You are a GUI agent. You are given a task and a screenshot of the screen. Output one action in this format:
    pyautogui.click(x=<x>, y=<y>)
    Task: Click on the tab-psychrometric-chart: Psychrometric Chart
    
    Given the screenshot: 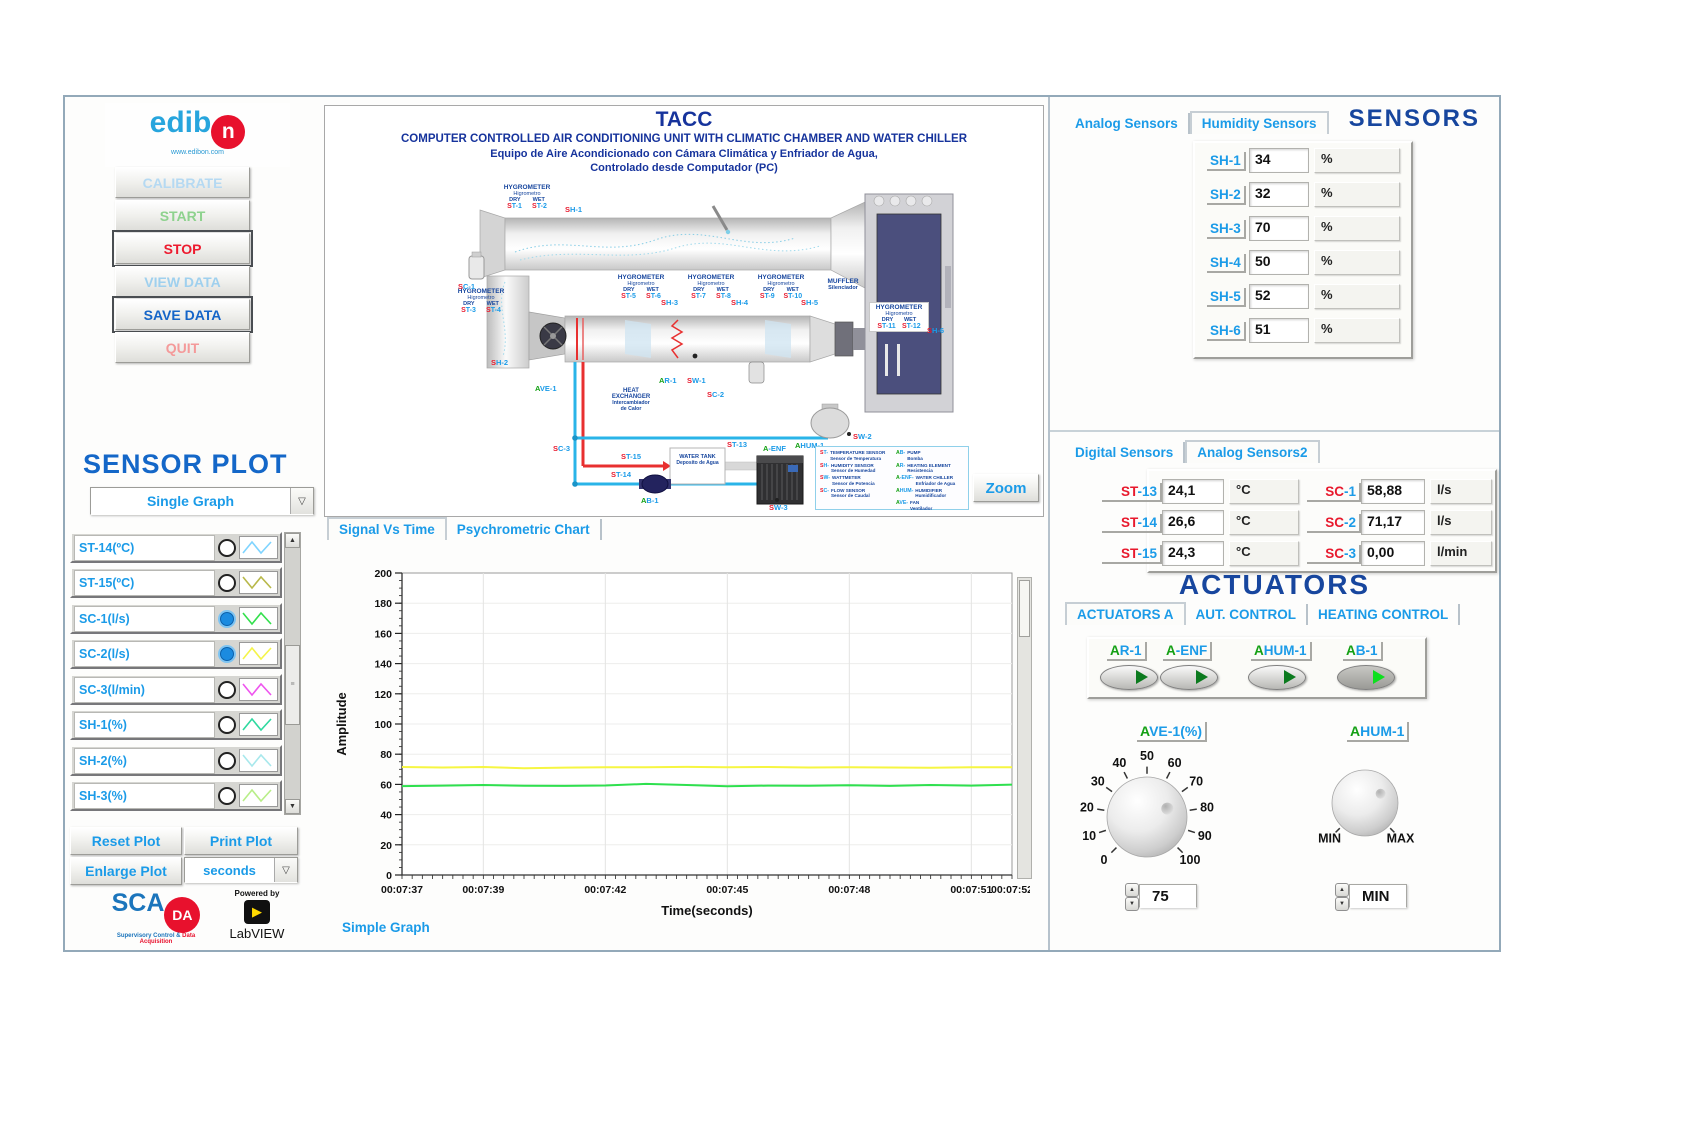 What is the action you would take?
    pyautogui.click(x=524, y=529)
    